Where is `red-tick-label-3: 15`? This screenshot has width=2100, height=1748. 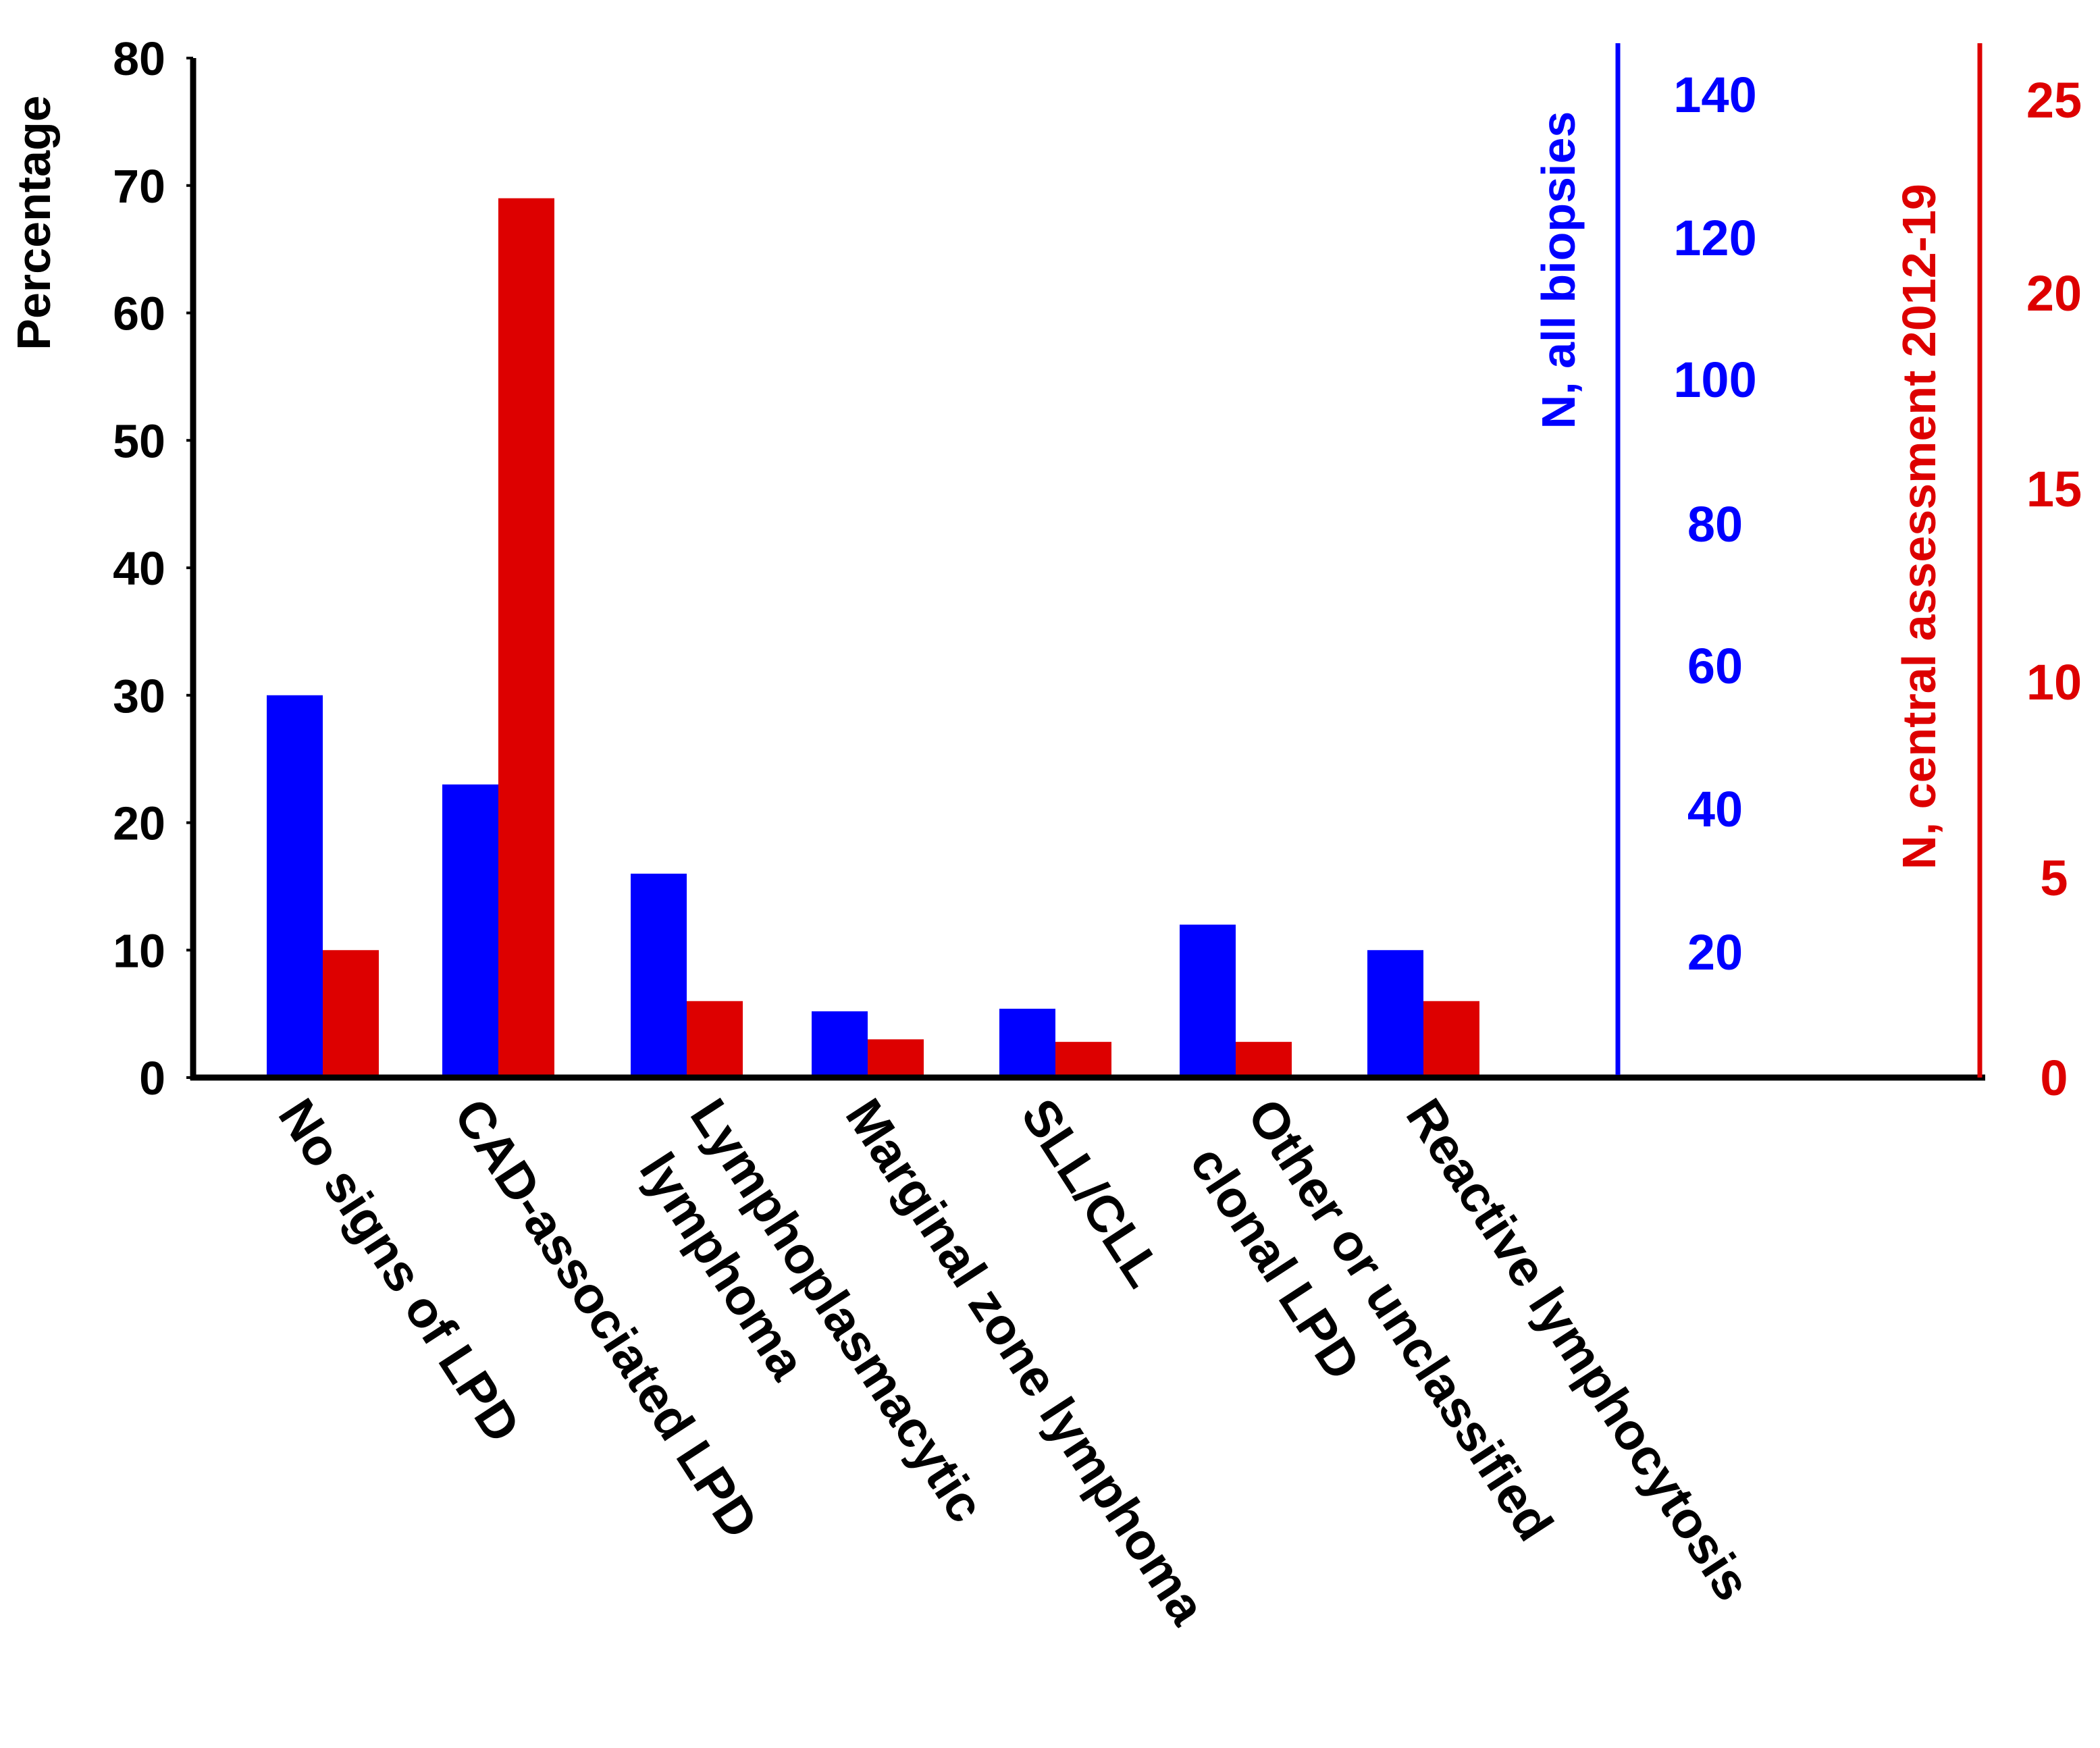
red-tick-label-3: 15 is located at coordinates (2054, 489).